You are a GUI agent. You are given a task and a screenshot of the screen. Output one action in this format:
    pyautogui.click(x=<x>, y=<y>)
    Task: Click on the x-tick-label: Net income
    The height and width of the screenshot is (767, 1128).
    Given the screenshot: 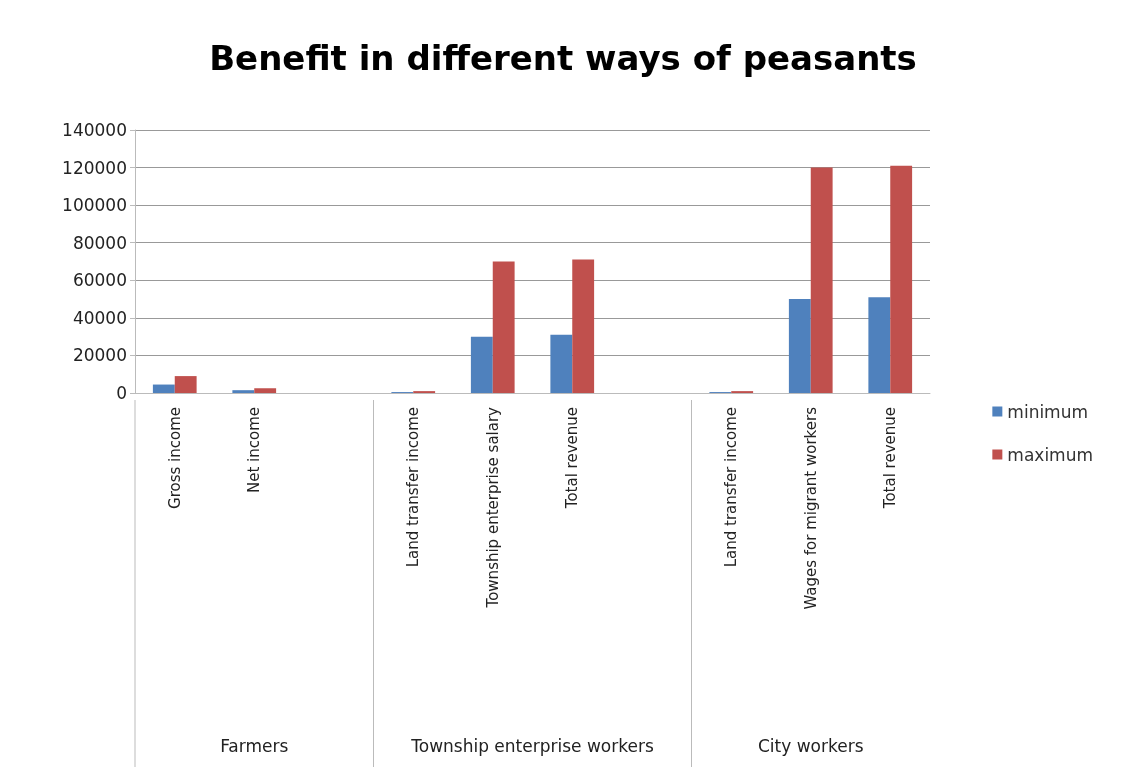 What is the action you would take?
    pyautogui.click(x=254, y=450)
    